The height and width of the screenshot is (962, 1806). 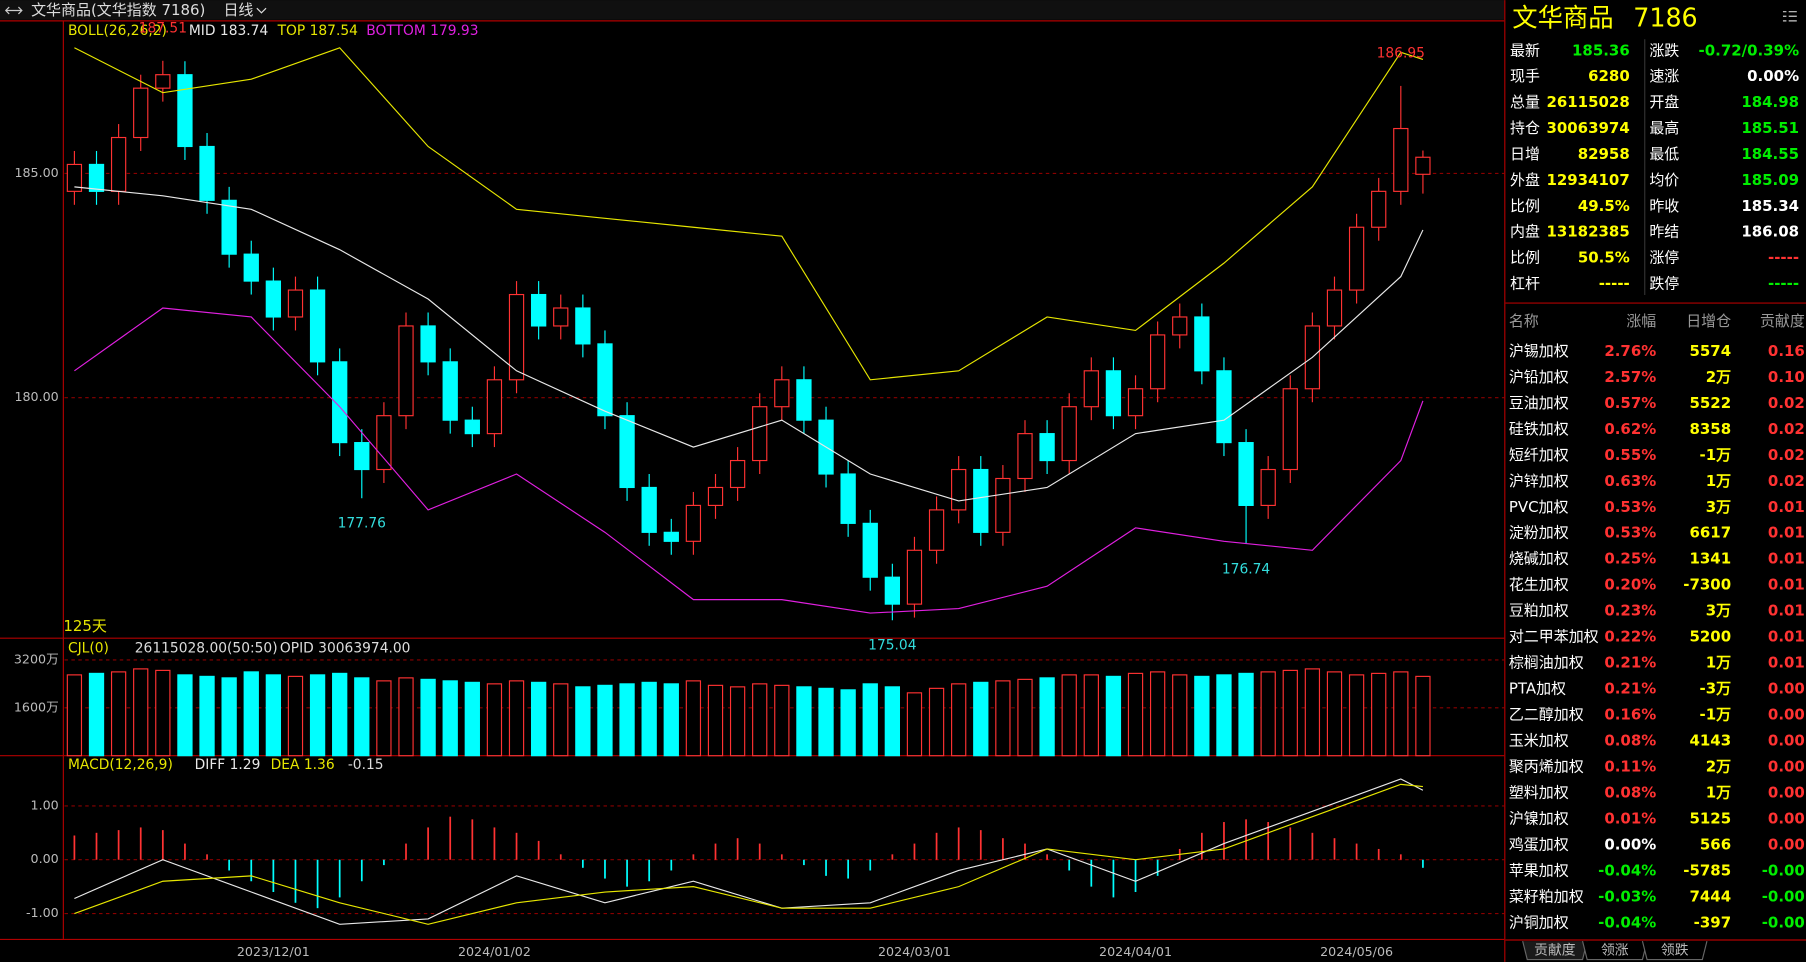 I want to click on table-cell: 566, so click(x=1715, y=844).